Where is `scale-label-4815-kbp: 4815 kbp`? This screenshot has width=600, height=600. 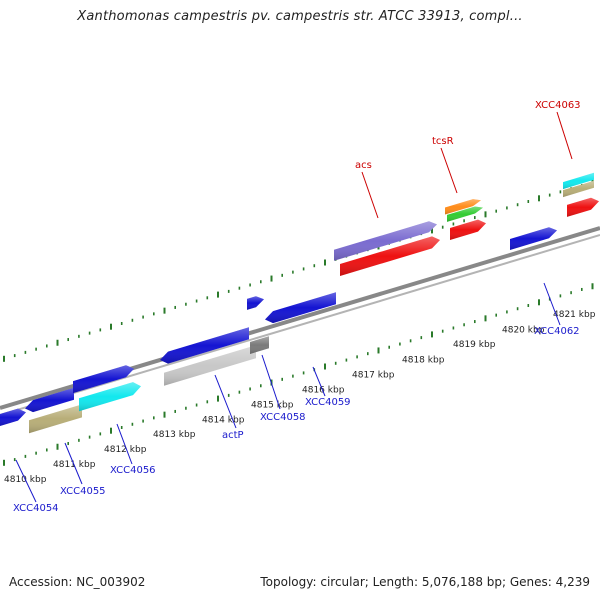
scale-label-4815-kbp: 4815 kbp is located at coordinates (272, 406).